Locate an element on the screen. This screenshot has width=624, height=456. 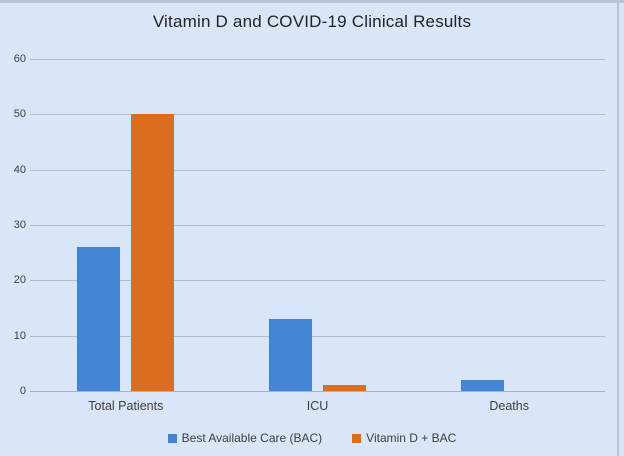
legend-item: Best Available Care (BAC) is located at coordinates (245, 438).